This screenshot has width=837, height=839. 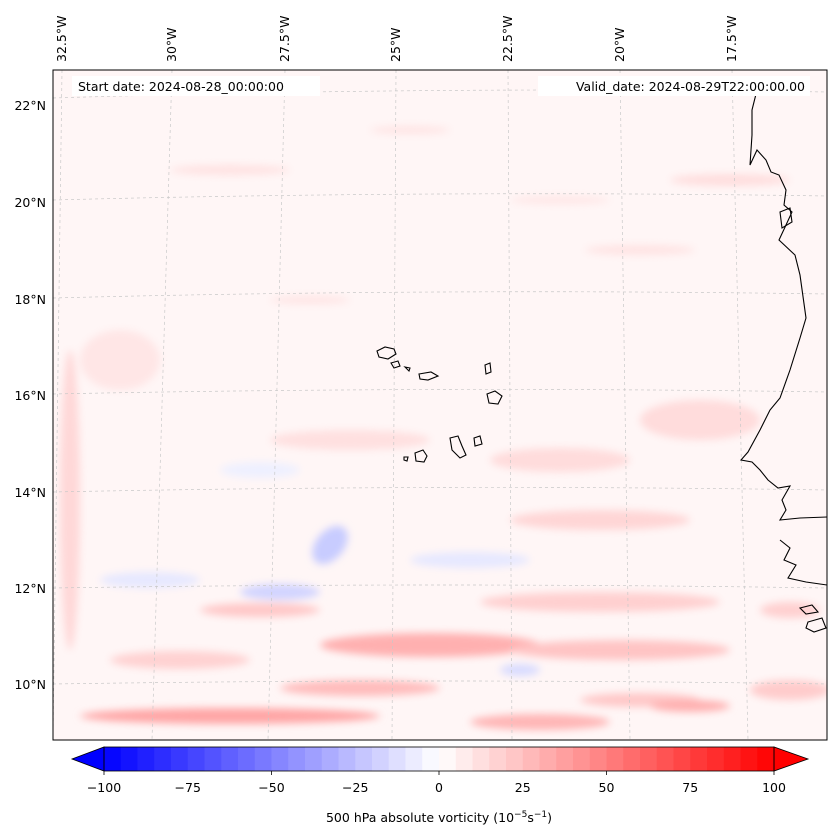 What do you see at coordinates (731, 39) in the screenshot?
I see `lon-label-17-5w: 17.5°W` at bounding box center [731, 39].